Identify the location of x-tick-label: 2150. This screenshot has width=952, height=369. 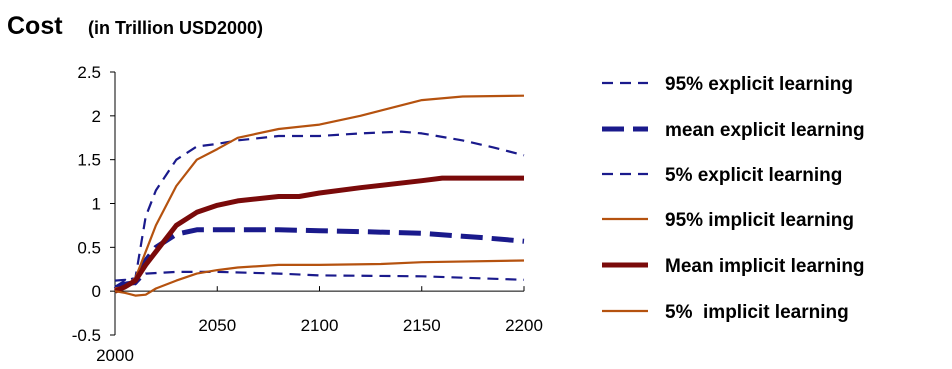
(422, 325).